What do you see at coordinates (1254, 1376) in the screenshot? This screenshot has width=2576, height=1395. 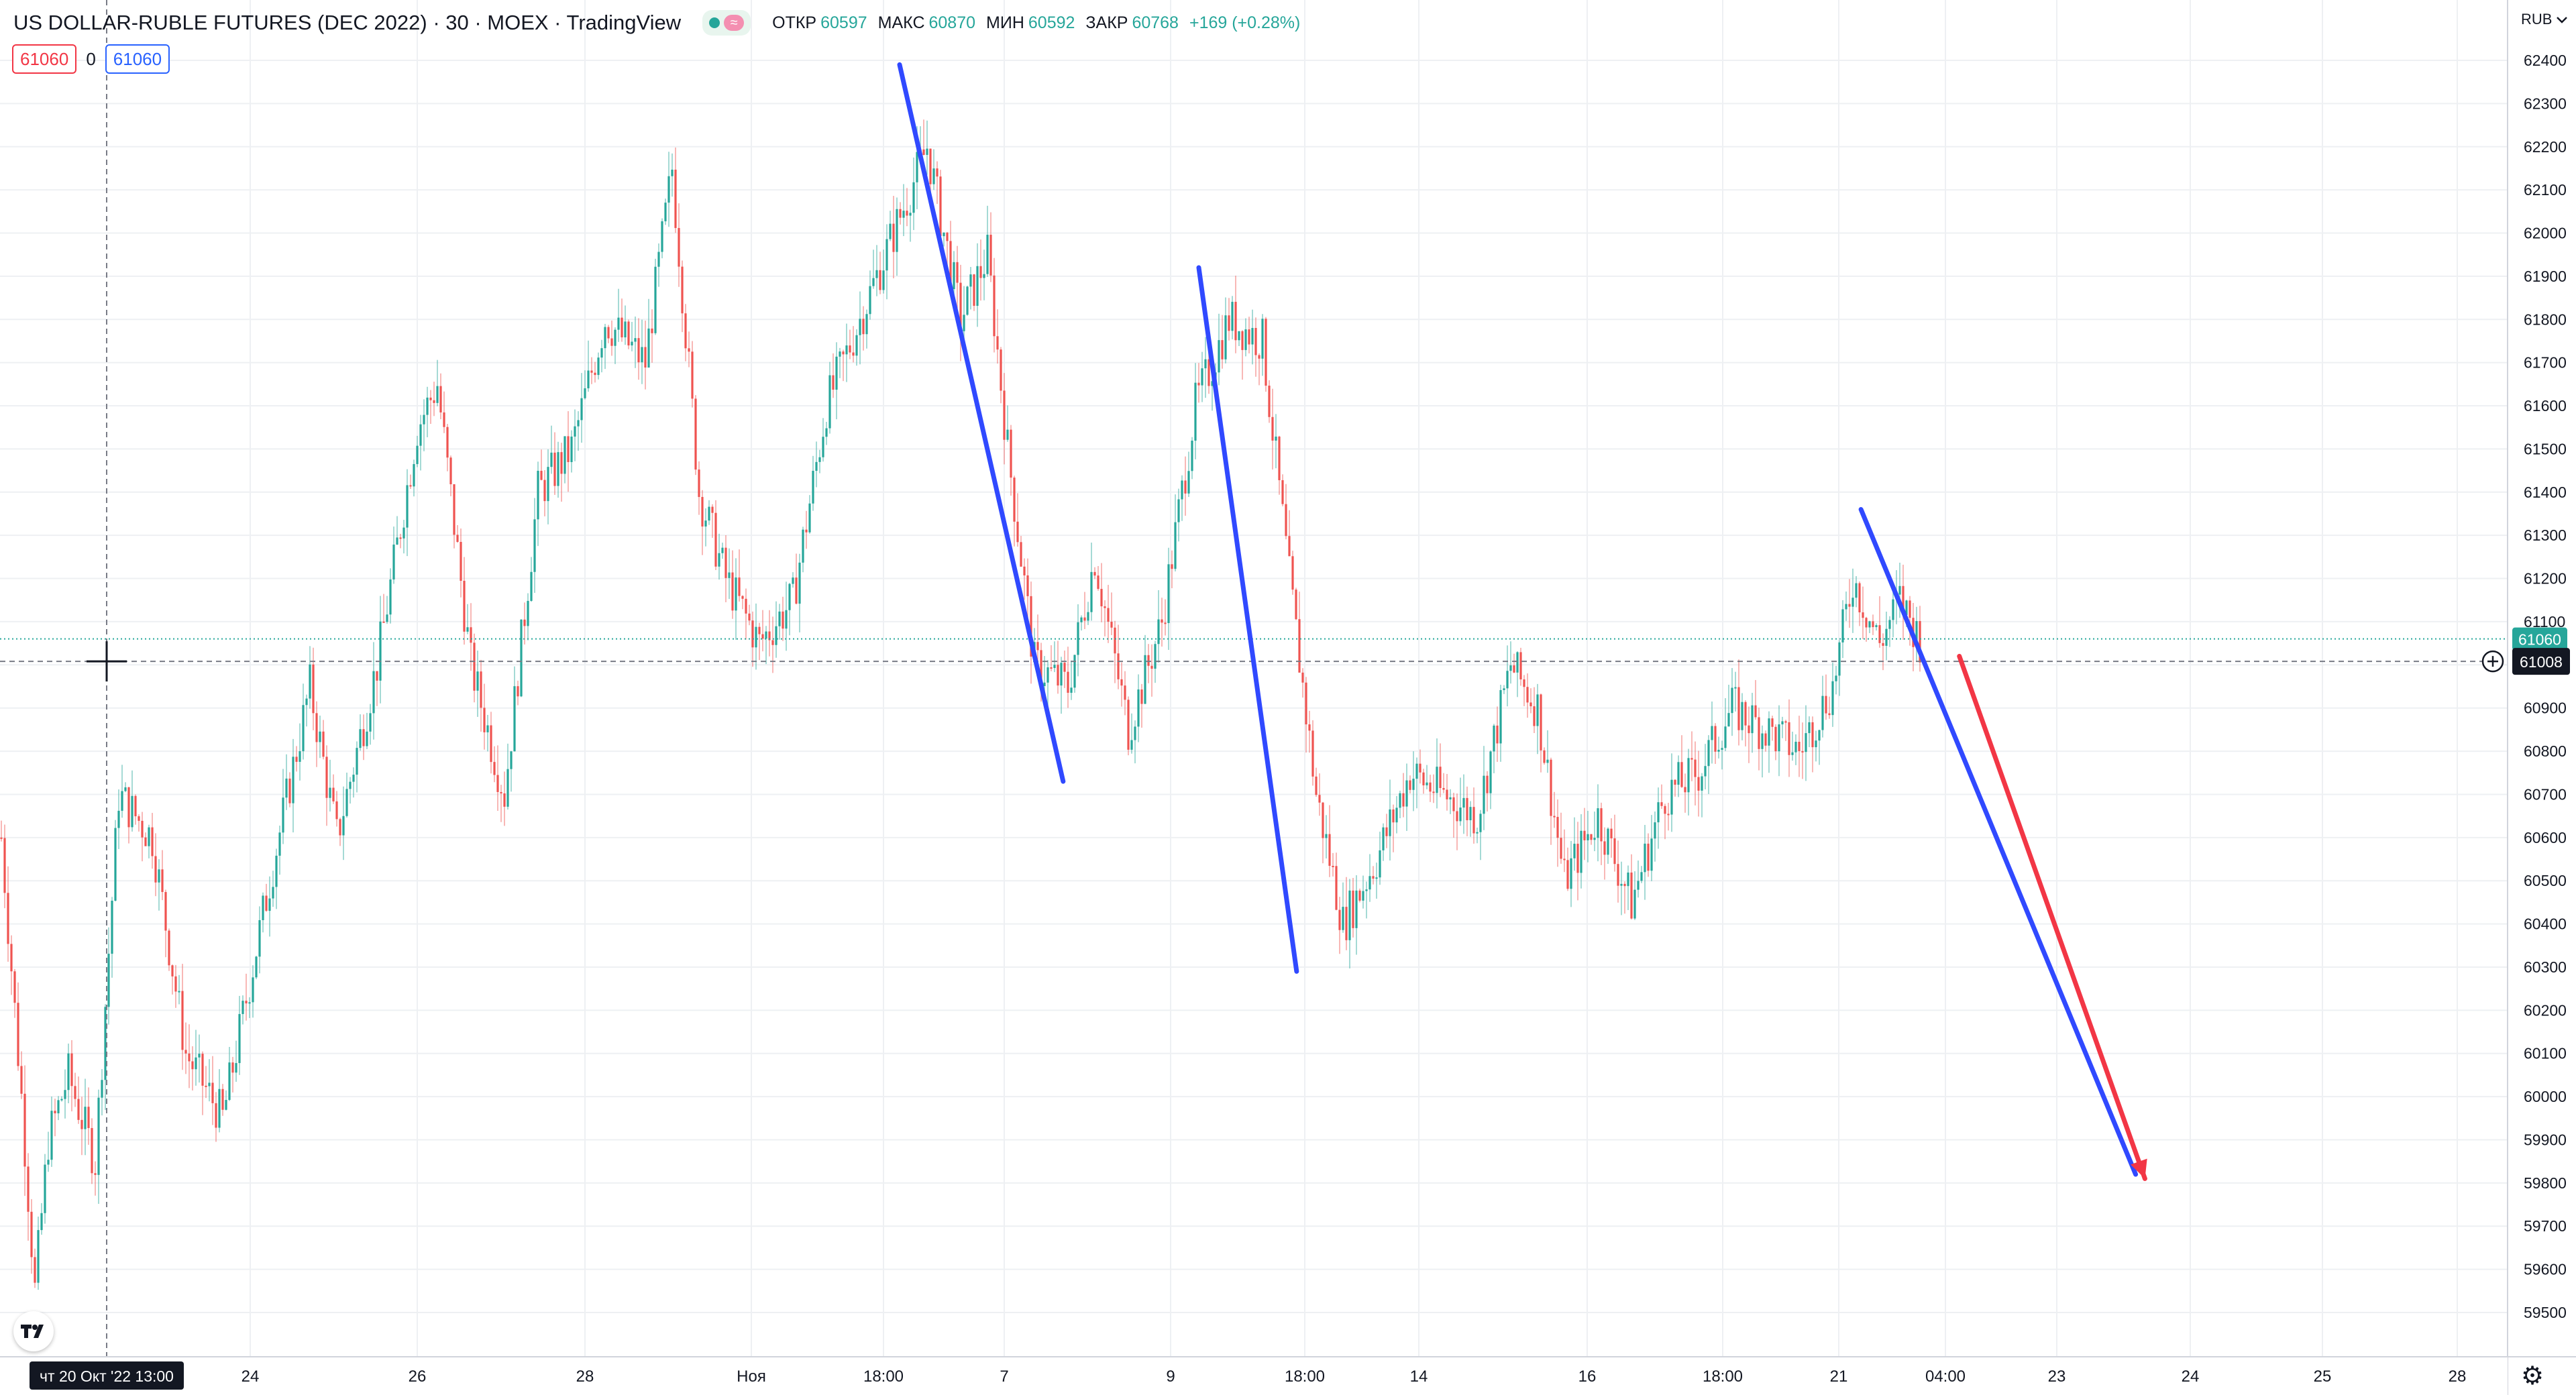 I see `time-scale-panel` at bounding box center [1254, 1376].